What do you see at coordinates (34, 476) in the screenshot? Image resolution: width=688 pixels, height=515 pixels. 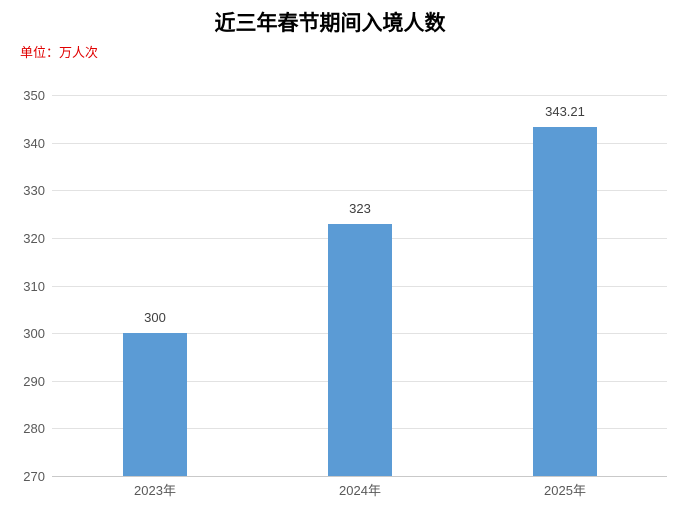 I see `y-axis-tick-label: 270` at bounding box center [34, 476].